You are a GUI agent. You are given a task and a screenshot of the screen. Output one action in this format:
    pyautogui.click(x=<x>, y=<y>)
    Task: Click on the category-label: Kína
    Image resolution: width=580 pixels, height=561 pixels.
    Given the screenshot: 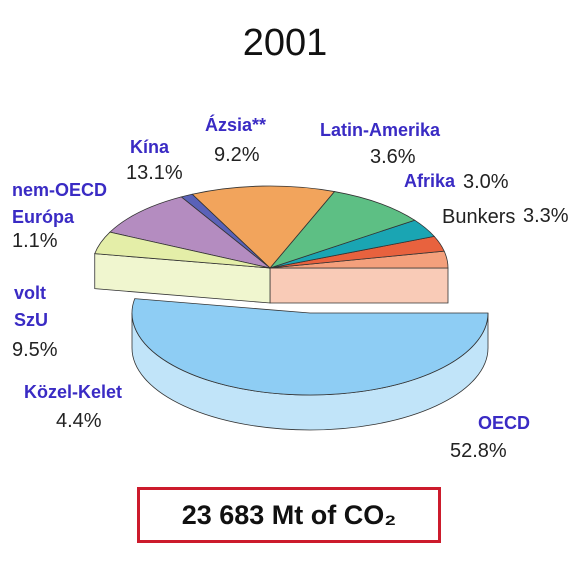 What is the action you would take?
    pyautogui.click(x=150, y=147)
    